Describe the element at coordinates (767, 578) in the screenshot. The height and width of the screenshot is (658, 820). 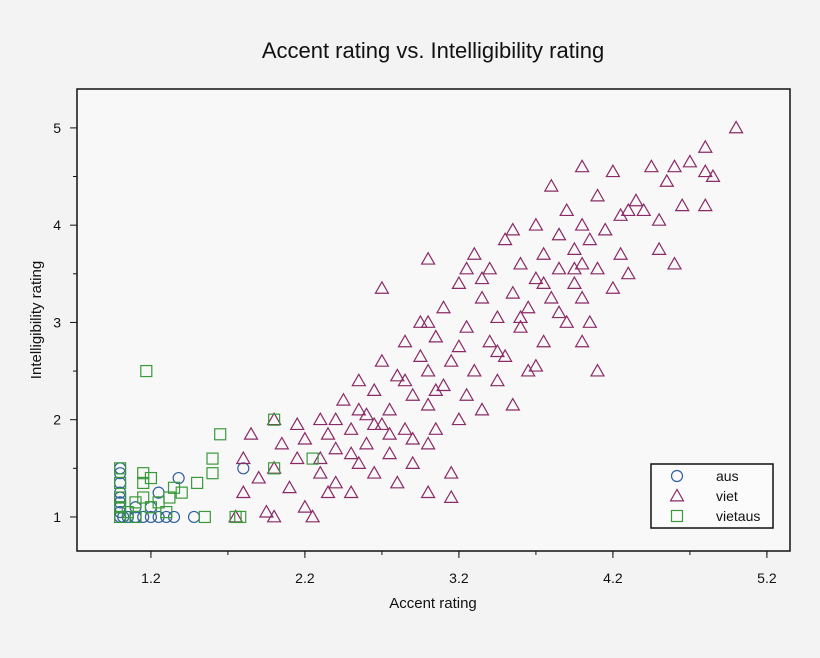
I see `x-tick-label: 5.2` at that location.